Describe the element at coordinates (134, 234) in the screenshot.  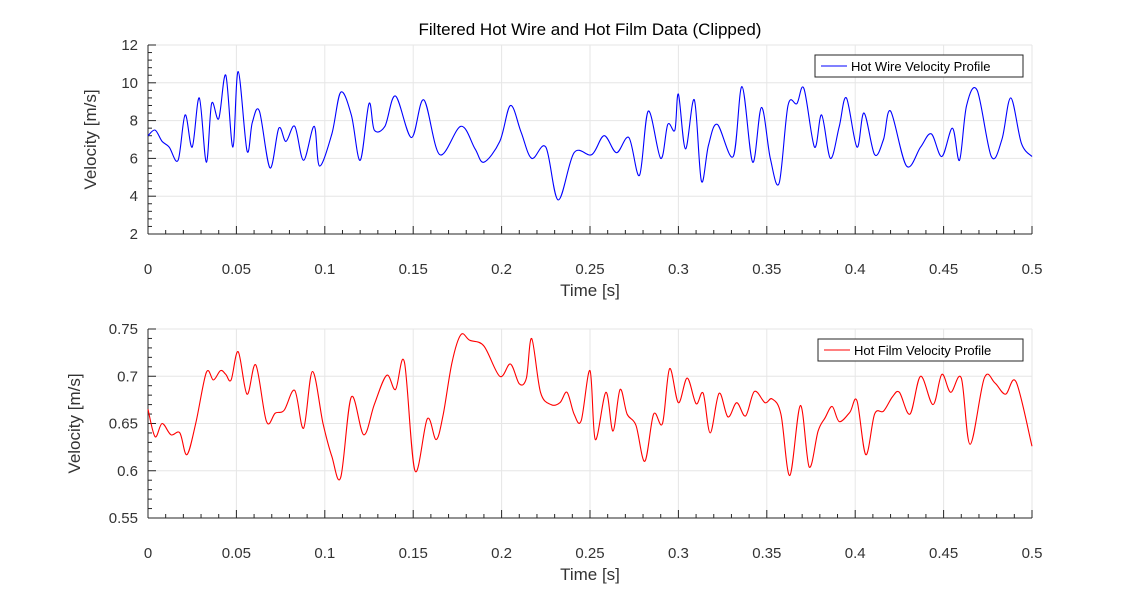
I see `y-tick-label: 2` at that location.